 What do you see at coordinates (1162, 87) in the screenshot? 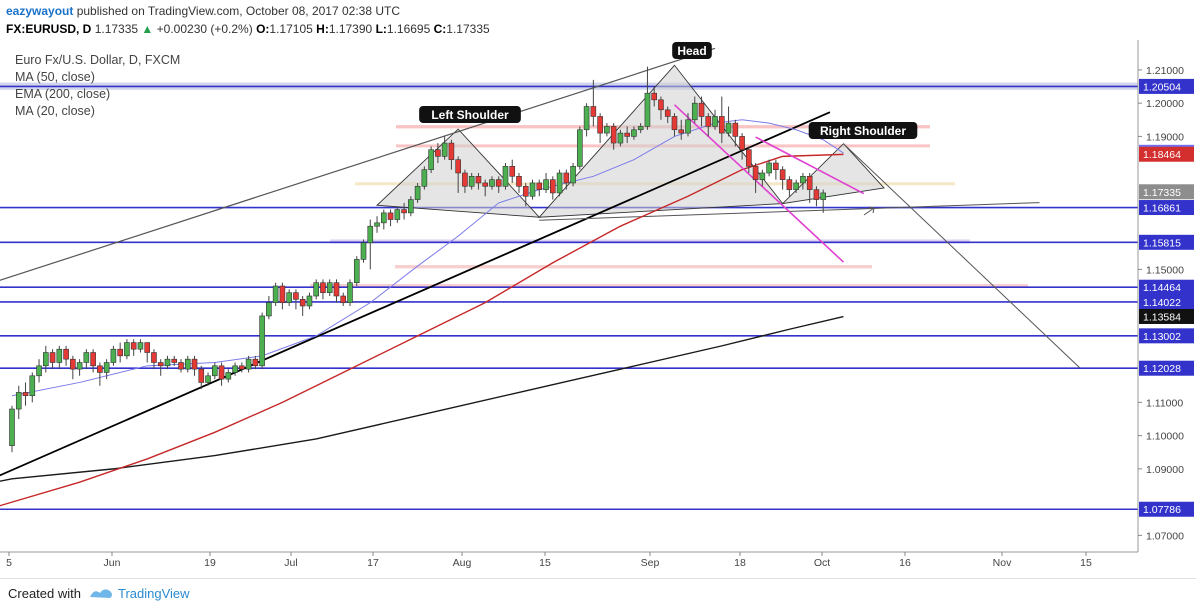
I see `price-label: 1.20504` at bounding box center [1162, 87].